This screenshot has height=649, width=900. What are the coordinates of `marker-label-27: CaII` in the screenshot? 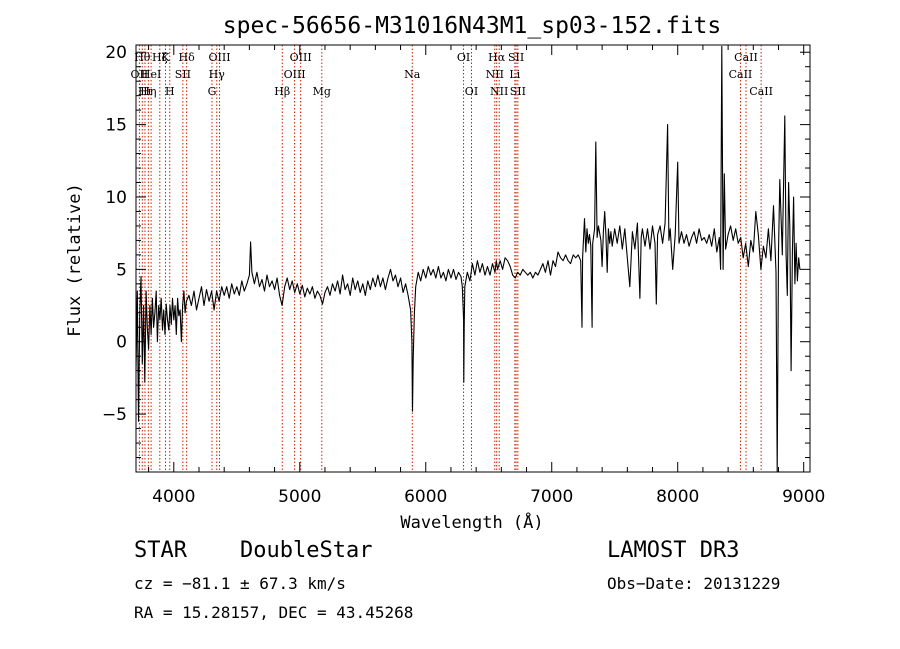 It's located at (746, 57).